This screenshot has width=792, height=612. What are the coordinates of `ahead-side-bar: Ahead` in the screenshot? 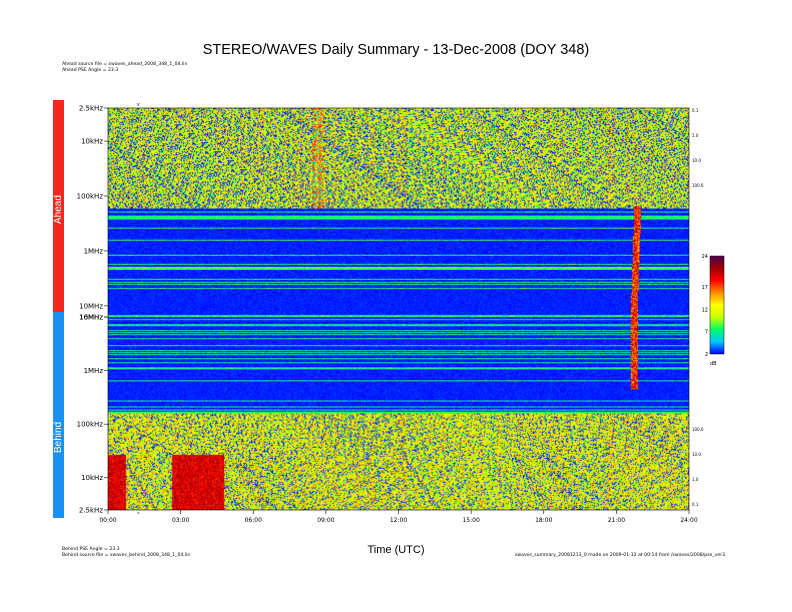 It's located at (58, 206).